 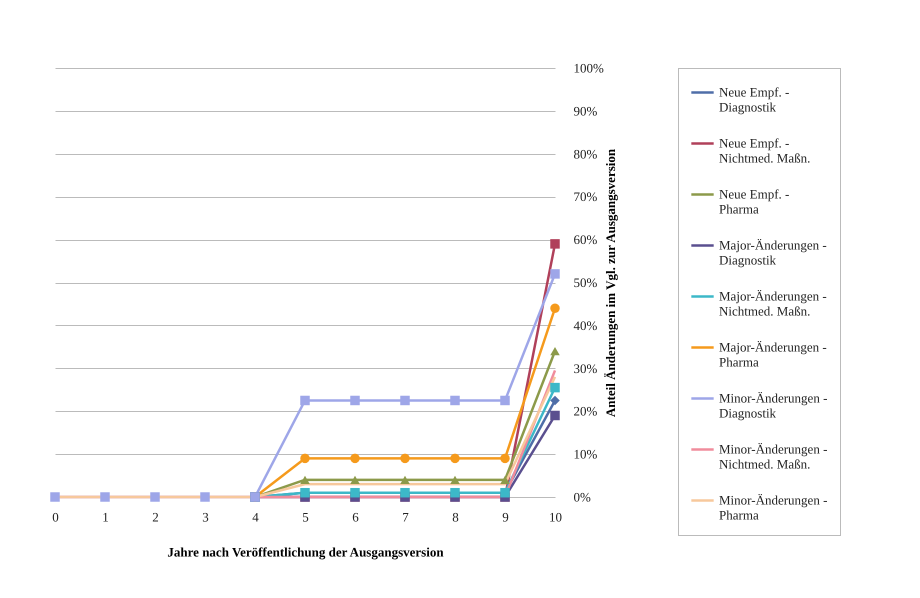 I want to click on x-tick-label: 9, so click(x=505, y=517).